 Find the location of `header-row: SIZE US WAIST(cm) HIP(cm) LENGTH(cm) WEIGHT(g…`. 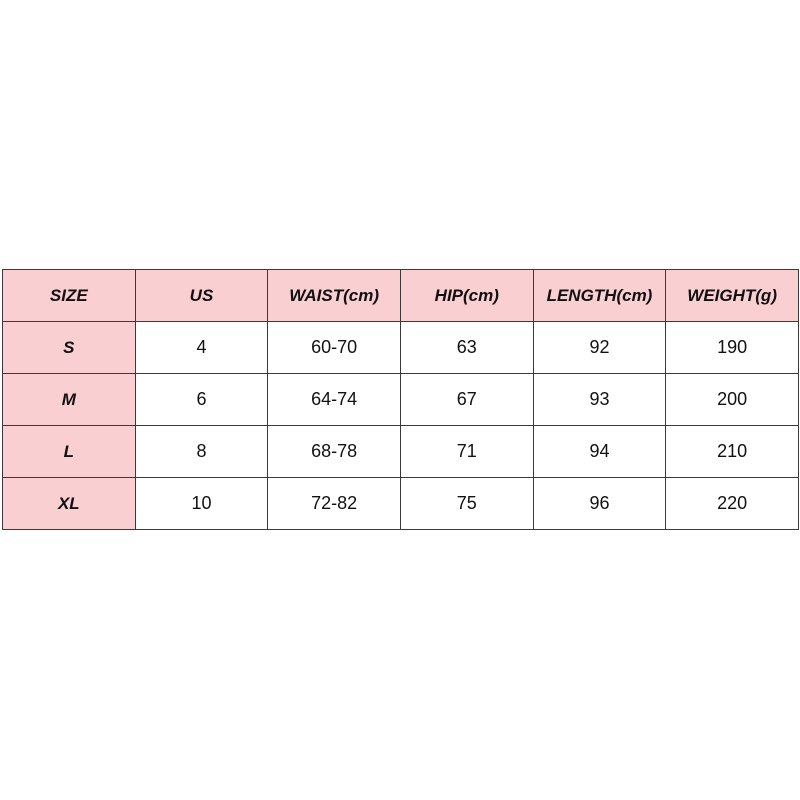

header-row: SIZE US WAIST(cm) HIP(cm) LENGTH(cm) WEIGHT(g… is located at coordinates (400, 295).